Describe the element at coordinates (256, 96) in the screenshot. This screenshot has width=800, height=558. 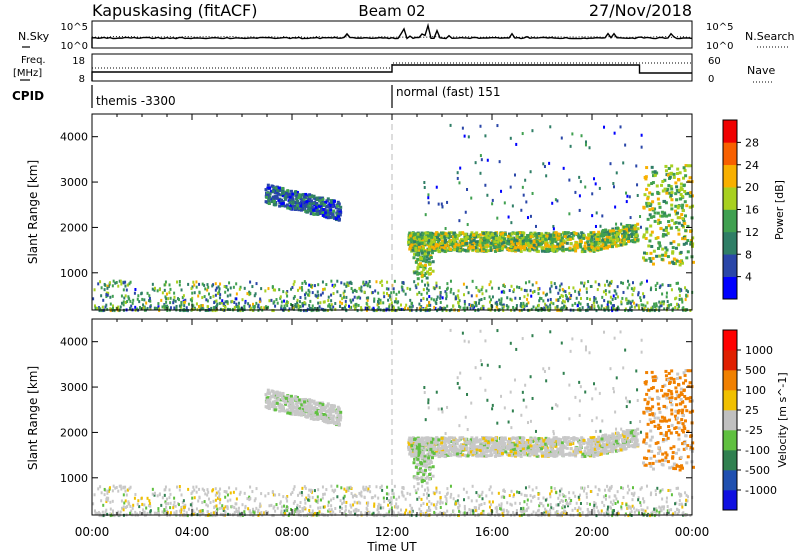
I see `cpid-strip: CPID themis -3300 normal (fast) 151` at that location.